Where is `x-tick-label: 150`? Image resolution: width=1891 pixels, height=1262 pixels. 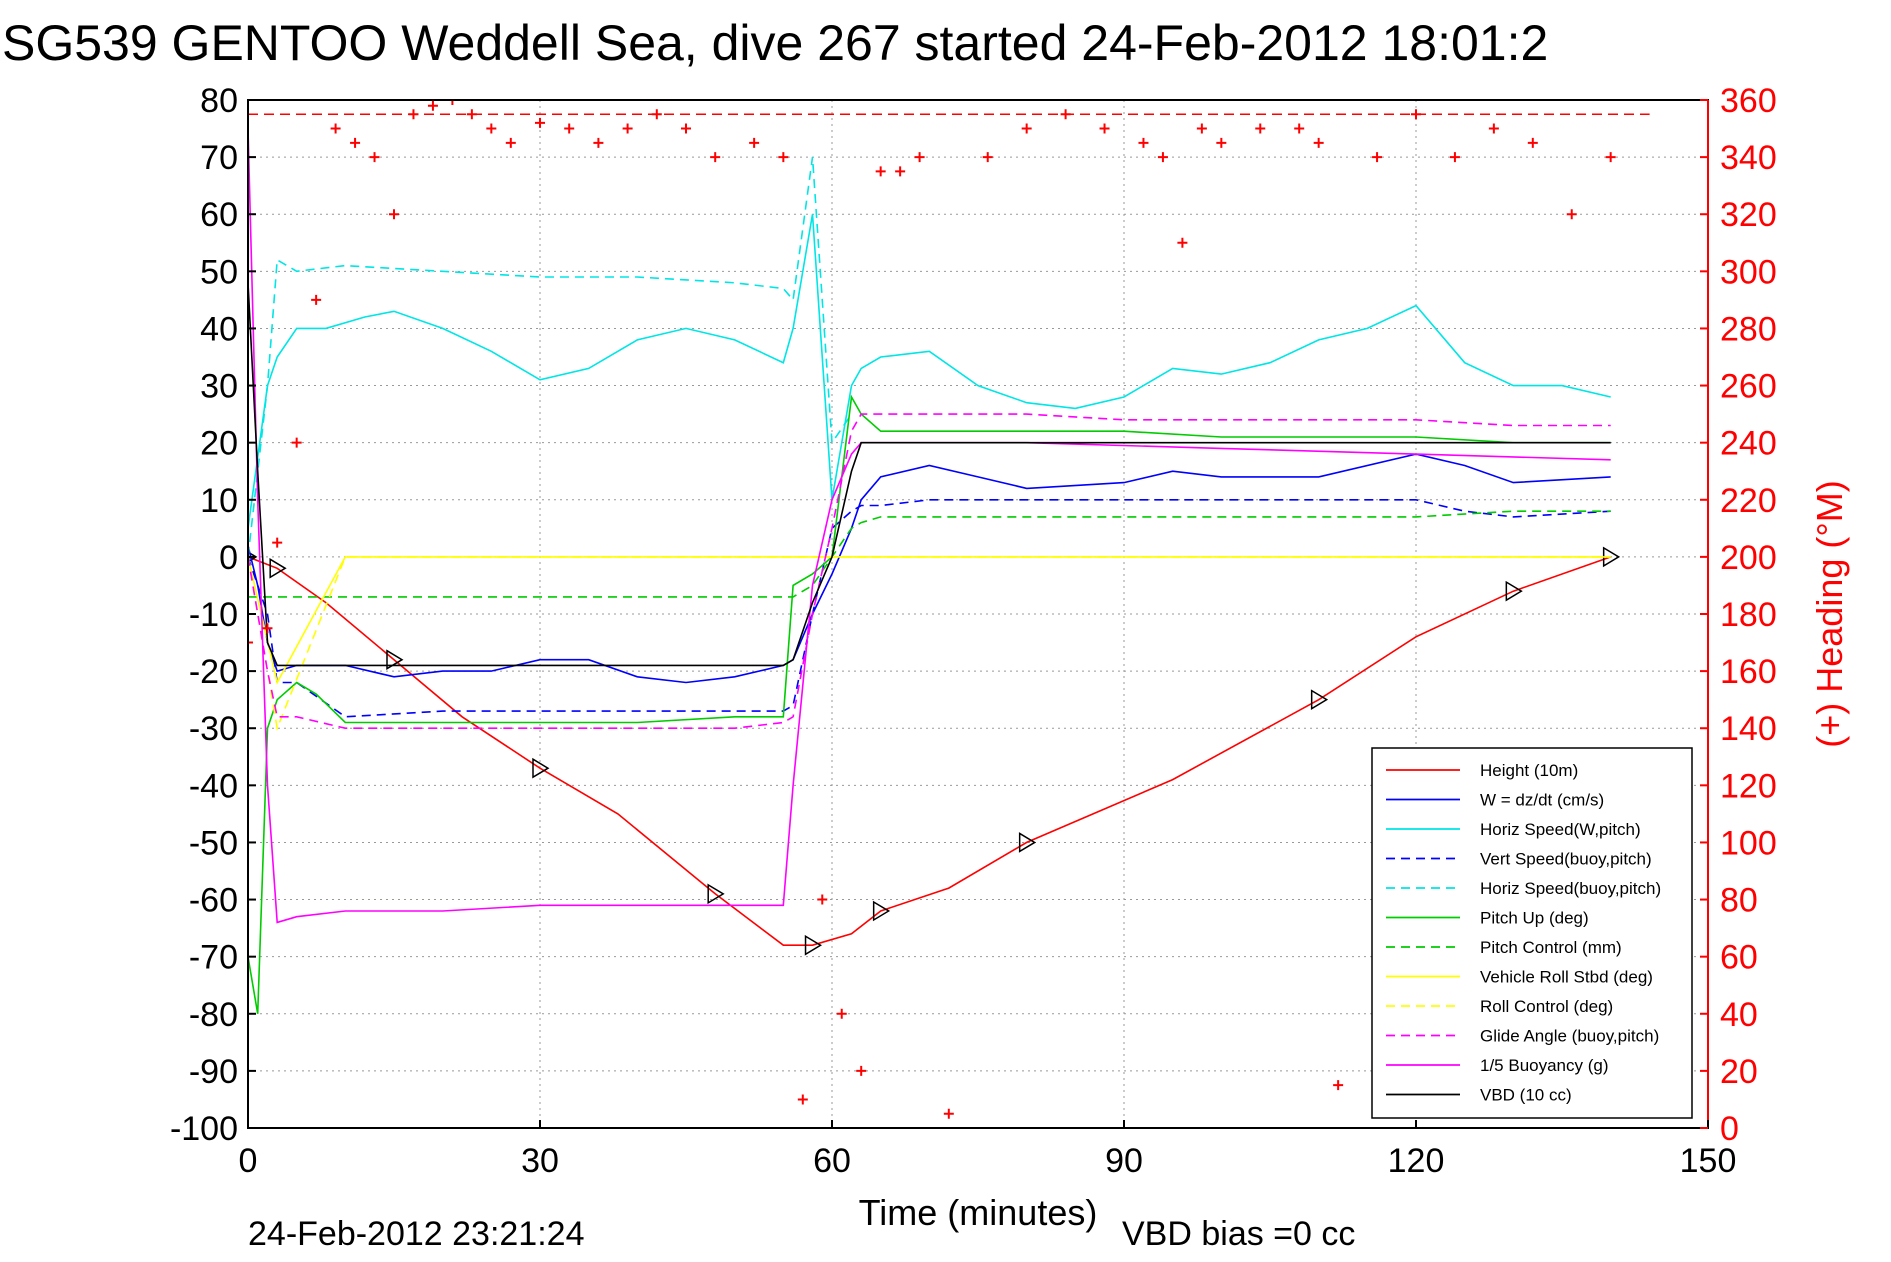 x-tick-label: 150 is located at coordinates (1708, 1161).